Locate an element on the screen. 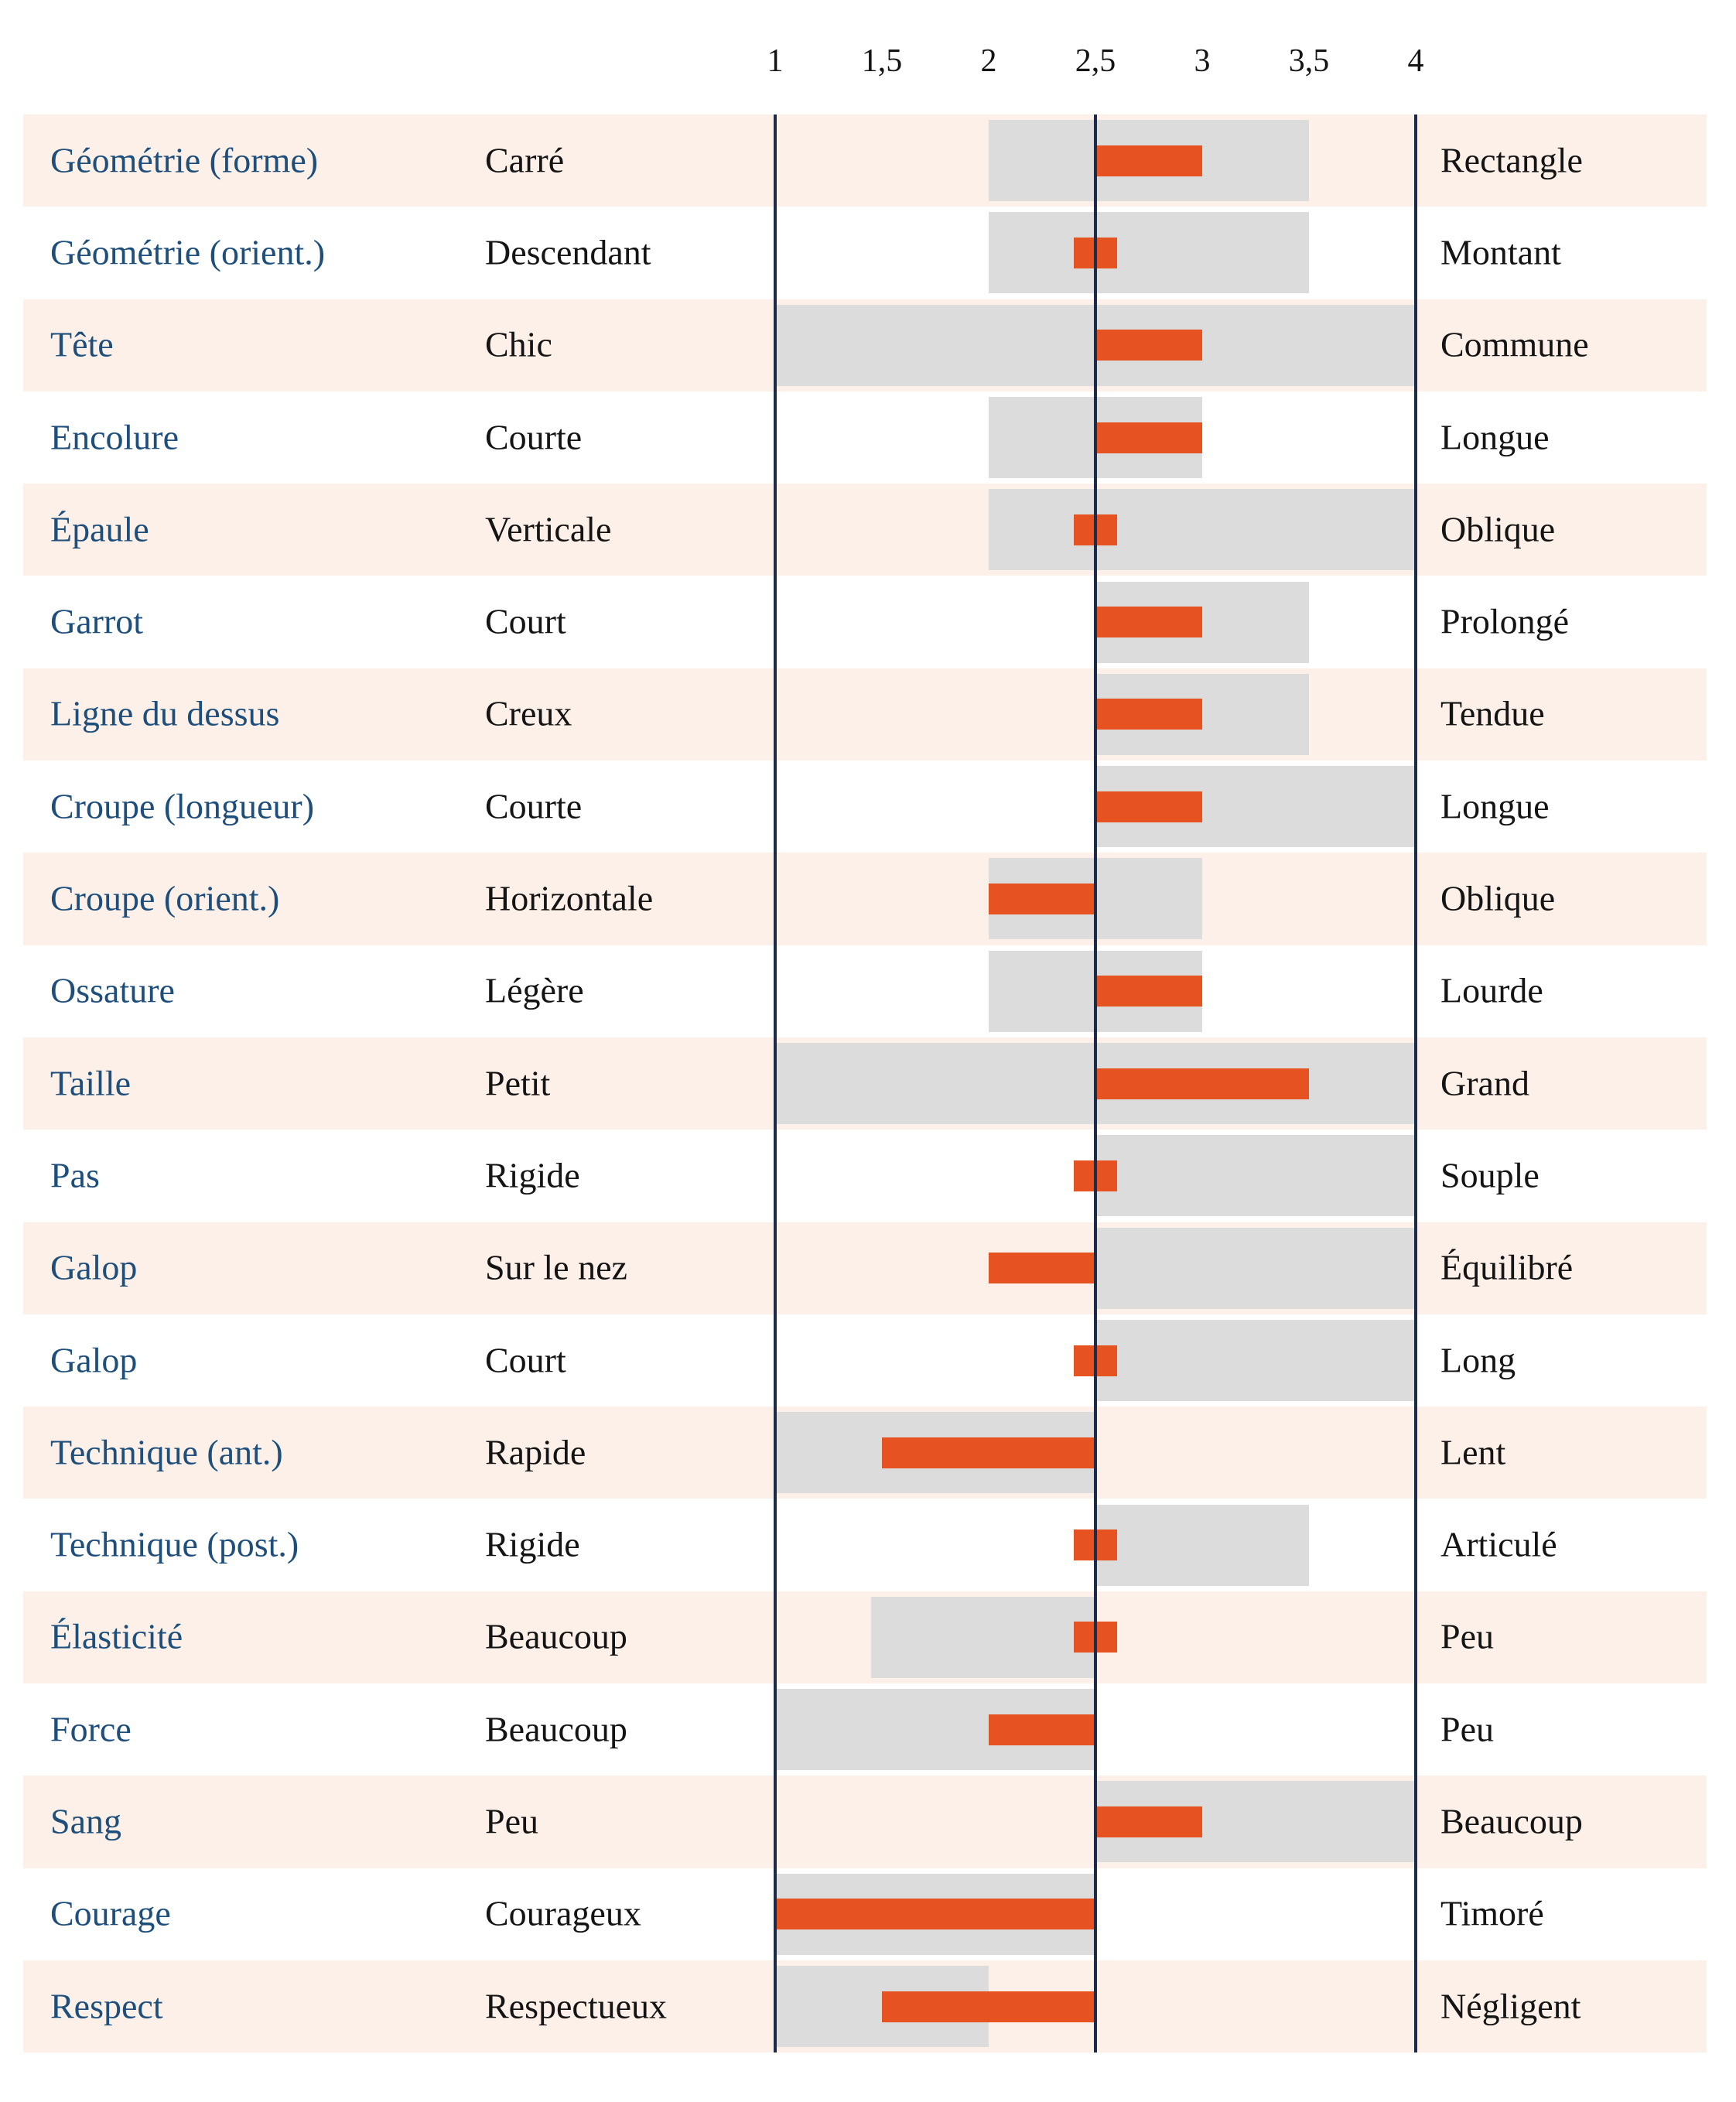  chart-row: Galop Court Long is located at coordinates (865, 1360).